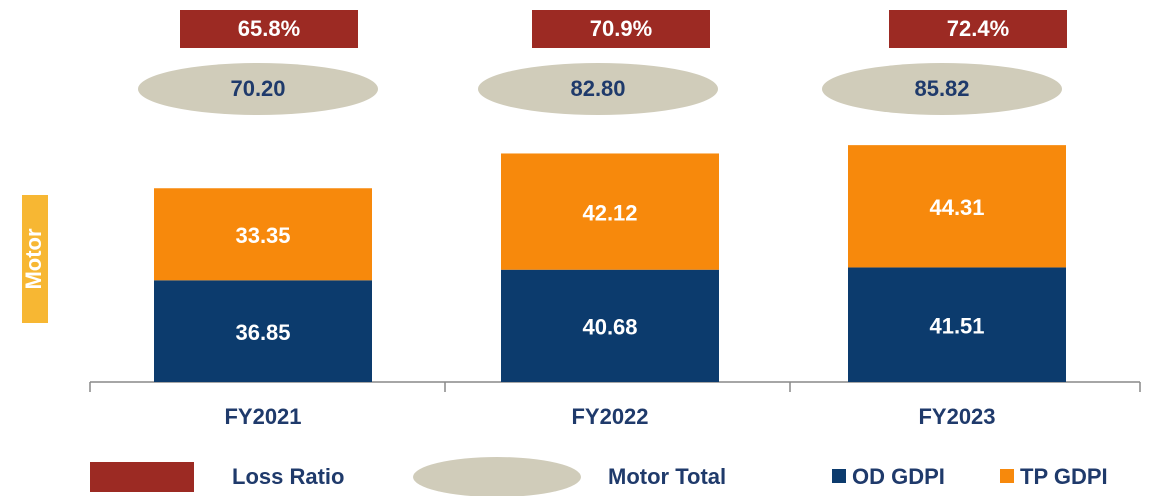 This screenshot has width=1170, height=496. Describe the element at coordinates (609, 416) in the screenshot. I see `x-tick-label: FY2022` at that location.